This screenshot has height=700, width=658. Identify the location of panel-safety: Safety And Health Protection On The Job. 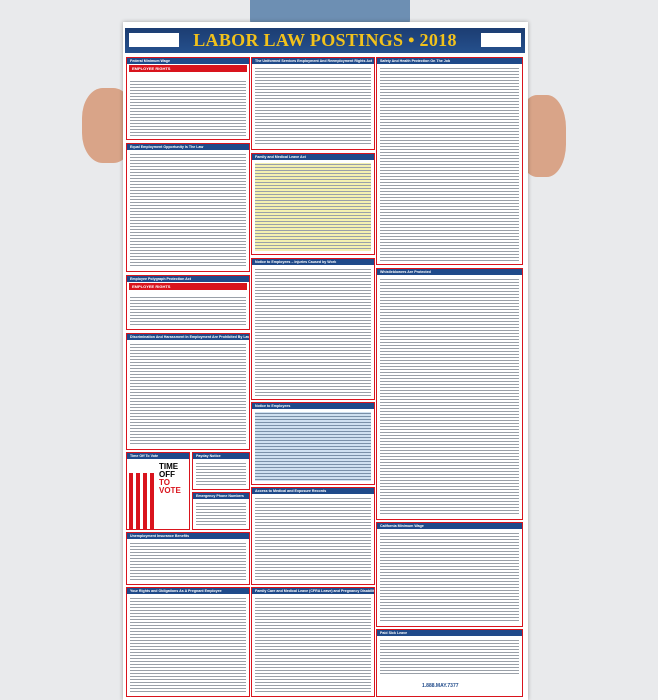
(449, 161).